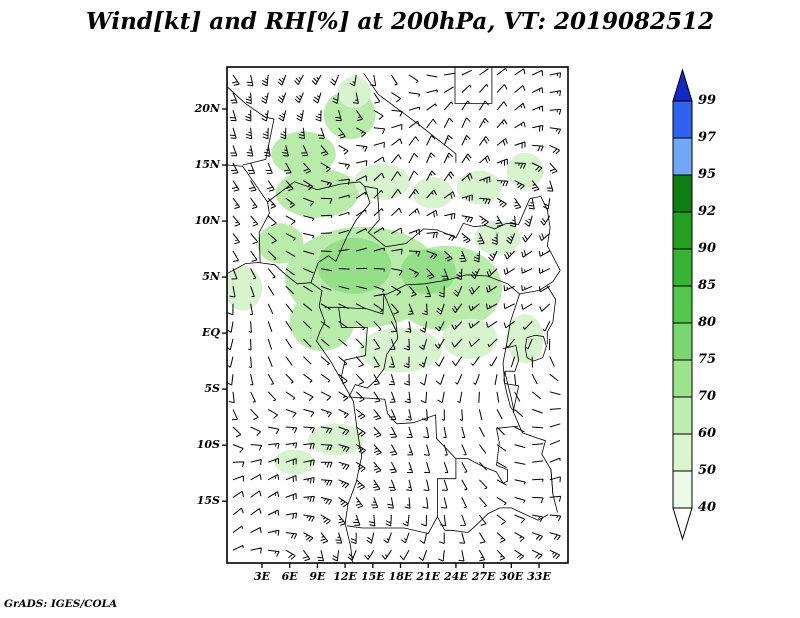  What do you see at coordinates (707, 322) in the screenshot?
I see `colorbar-level-80: 80` at bounding box center [707, 322].